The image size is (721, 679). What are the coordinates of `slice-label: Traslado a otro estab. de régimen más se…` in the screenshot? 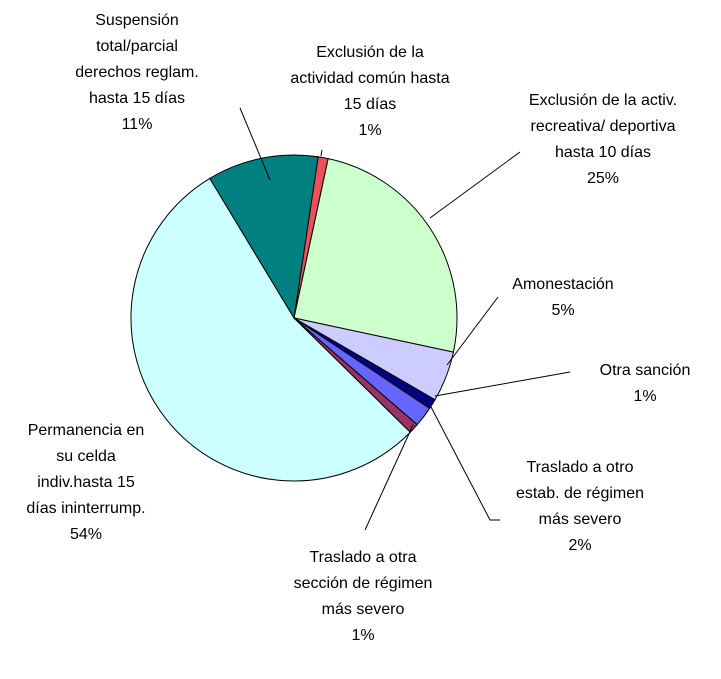 It's located at (580, 507).